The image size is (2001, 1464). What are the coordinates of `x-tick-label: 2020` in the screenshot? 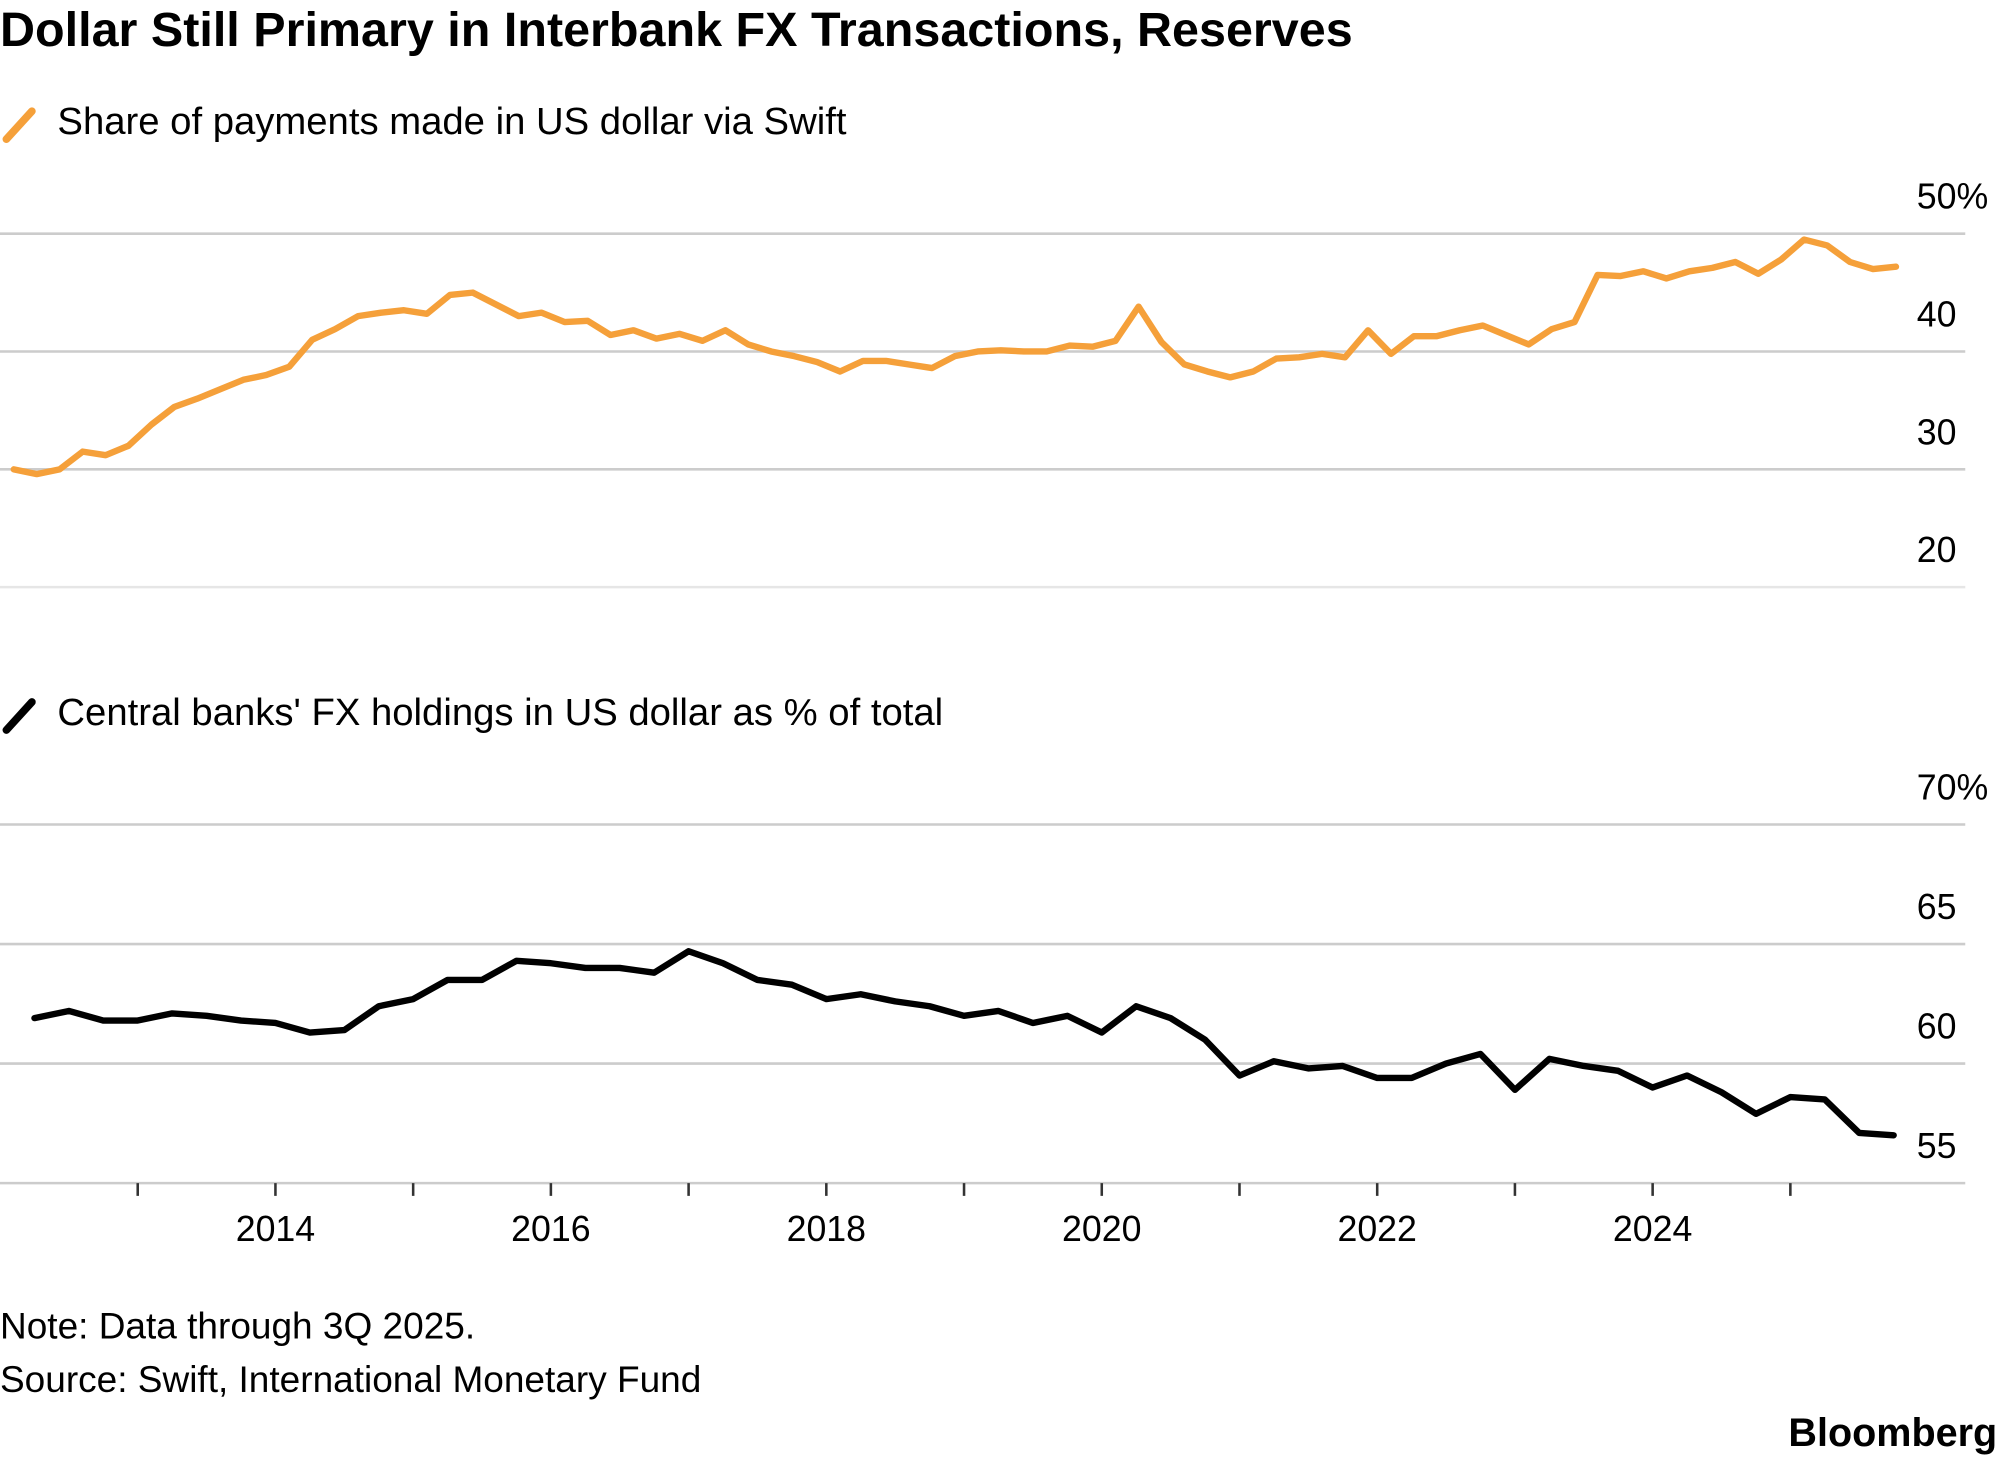 It's located at (1101, 1229).